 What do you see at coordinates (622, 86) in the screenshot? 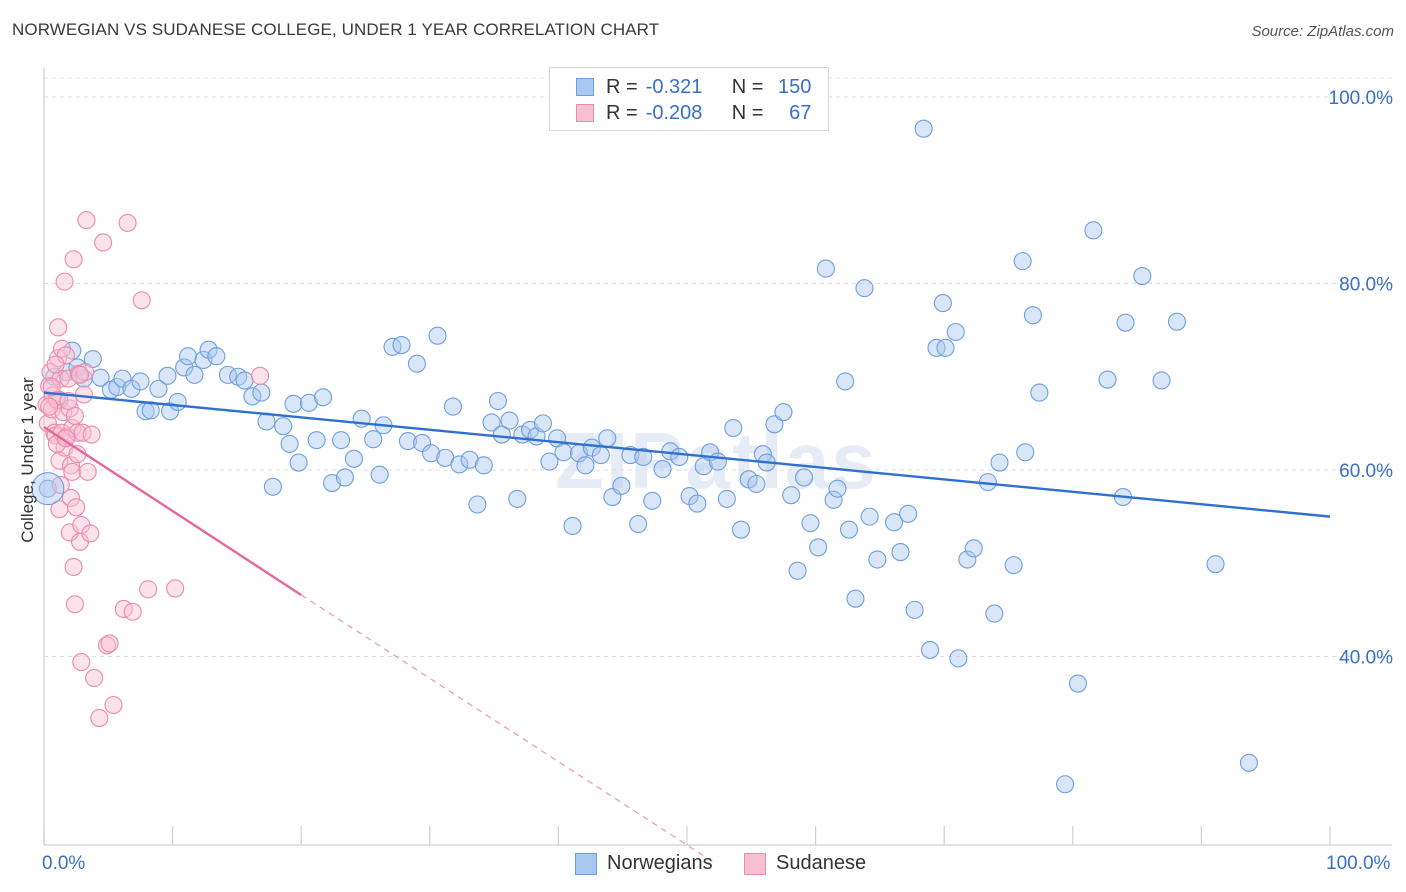
I see `r-label: R =` at bounding box center [622, 86].